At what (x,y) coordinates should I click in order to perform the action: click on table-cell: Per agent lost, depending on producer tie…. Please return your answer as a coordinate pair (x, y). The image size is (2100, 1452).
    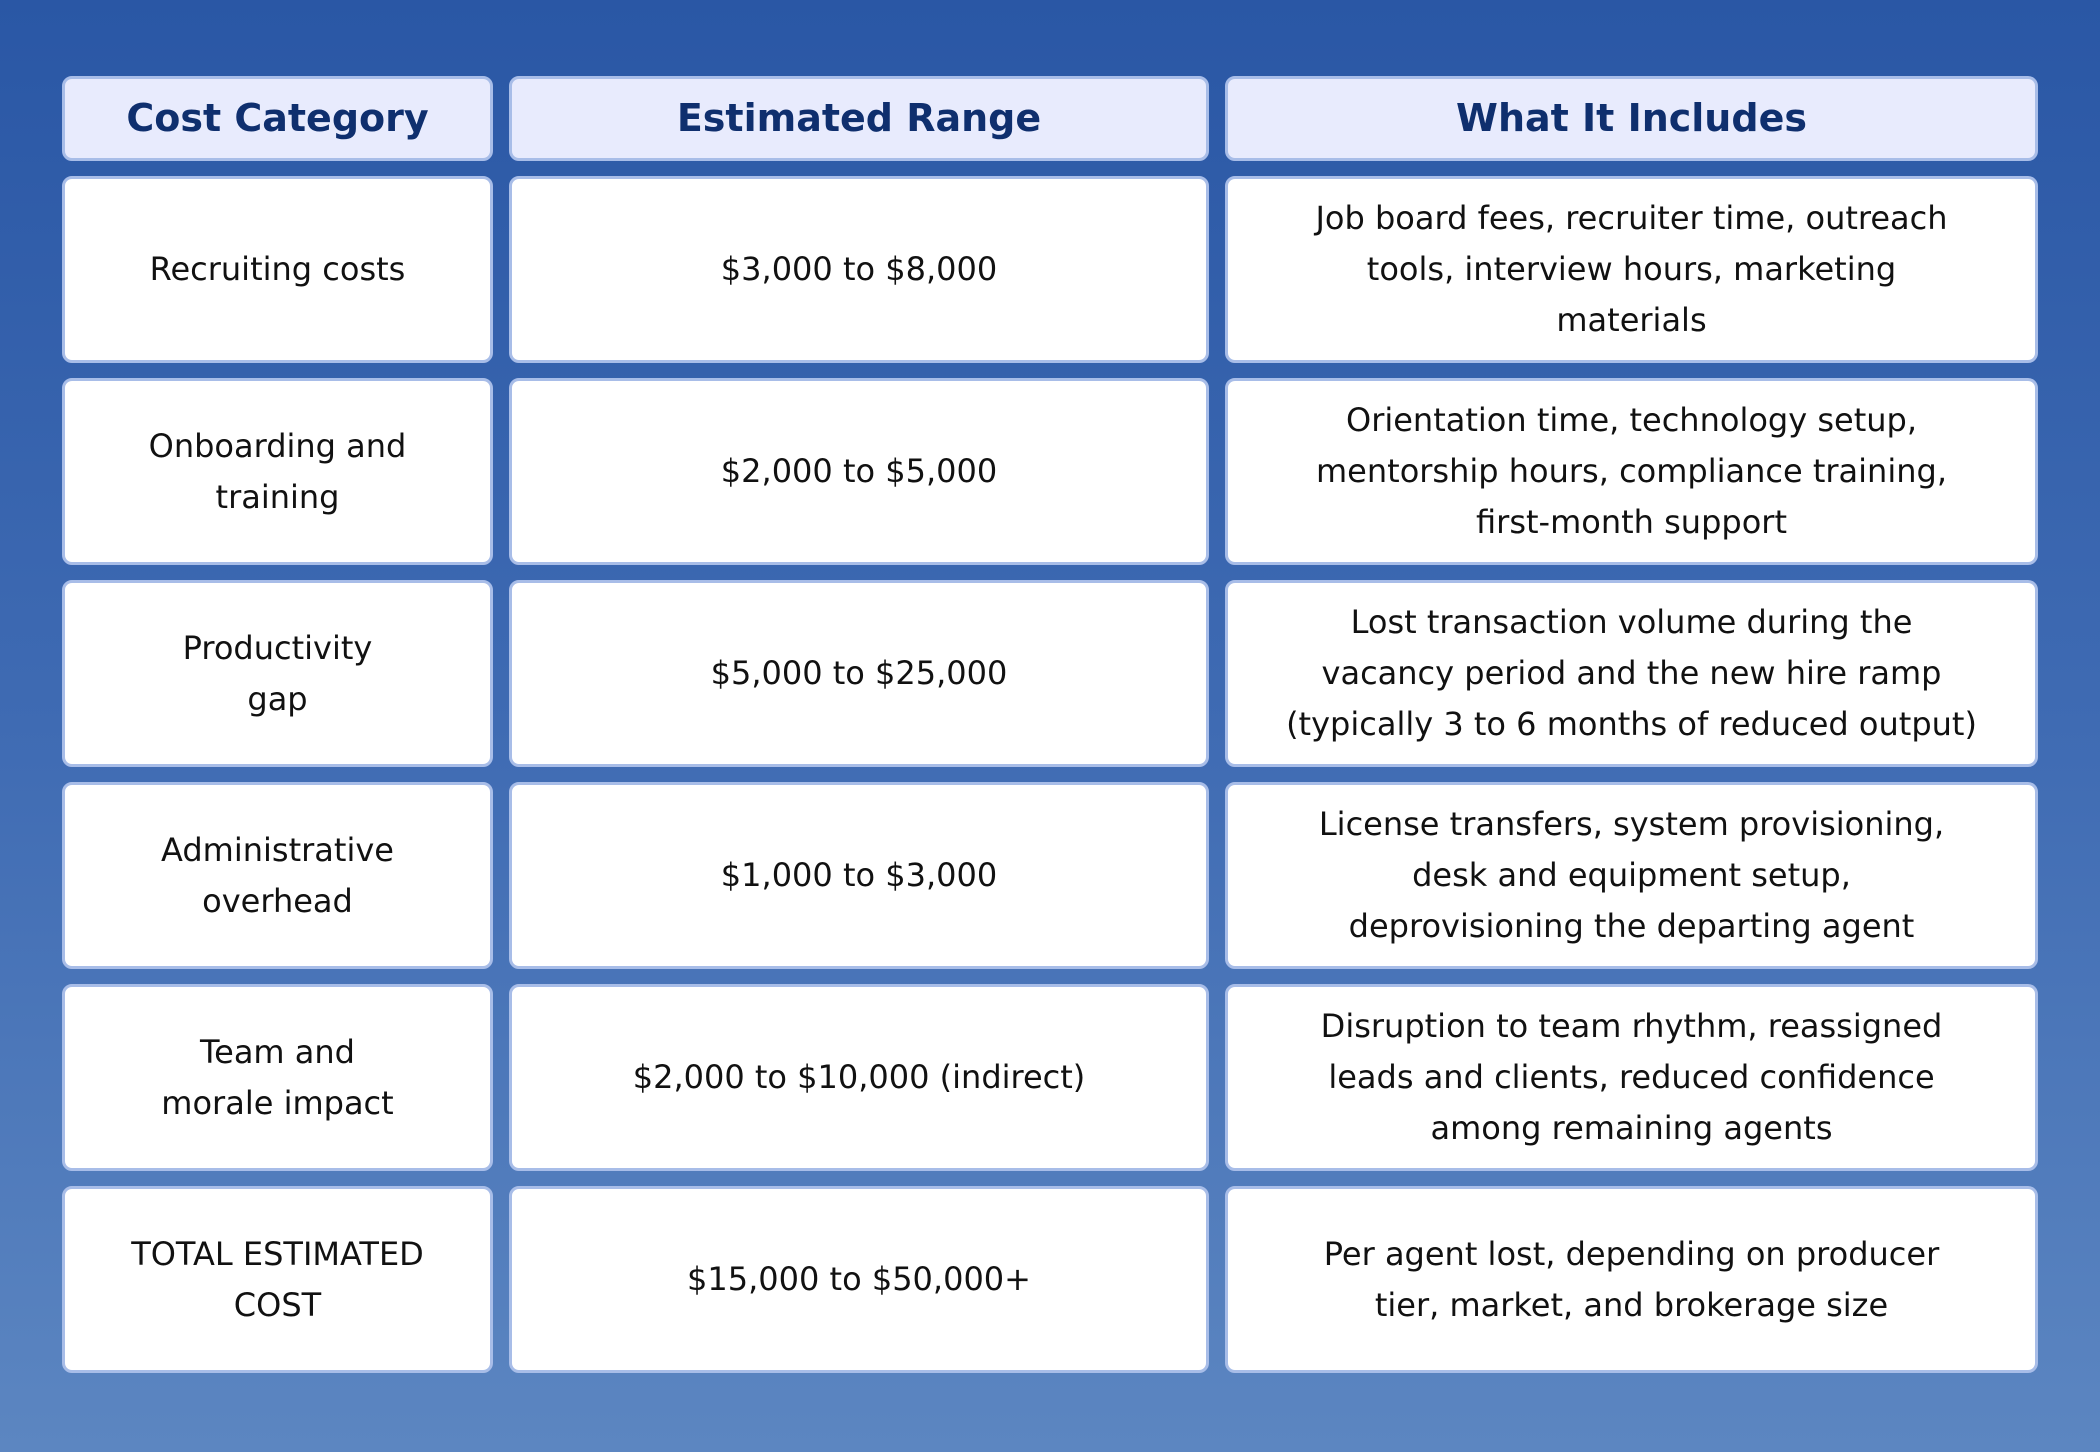
    Looking at the image, I should click on (1631, 1279).